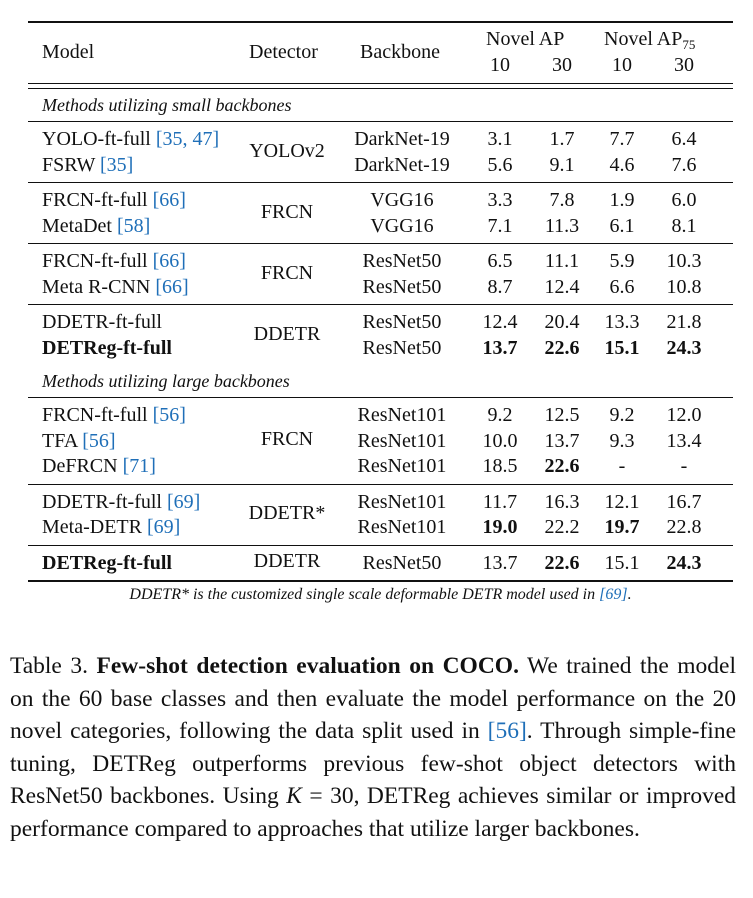  Describe the element at coordinates (307, 666) in the screenshot. I see `caption-title: Few-shot detection evaluation on COCO.` at that location.